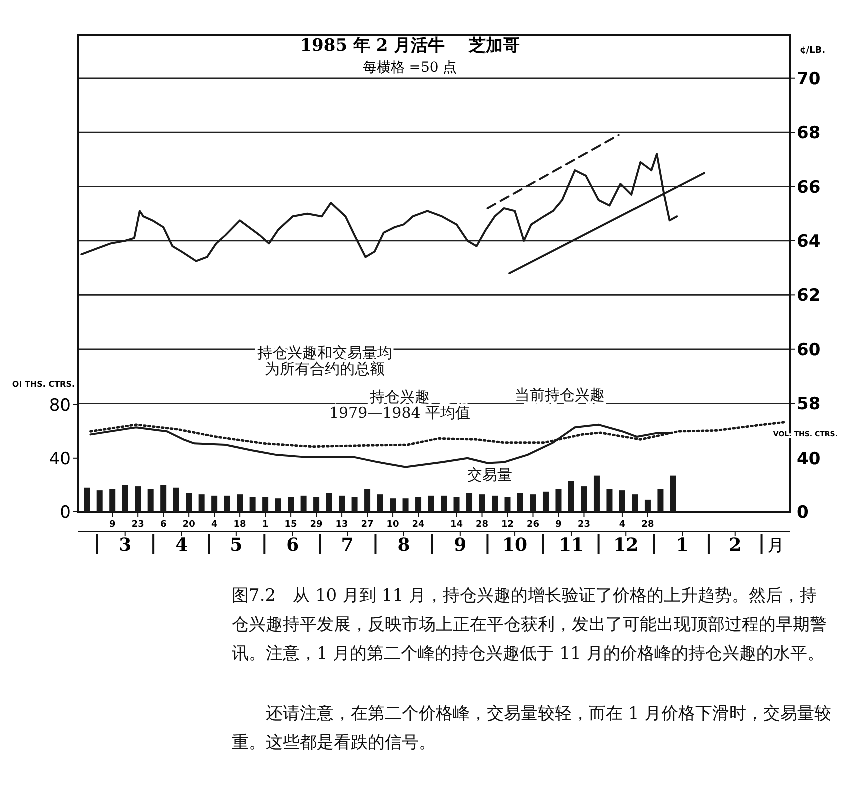 Image resolution: width=842 pixels, height=800 pixels. What do you see at coordinates (460, 545) in the screenshot?
I see `x2-tick-label: 9` at bounding box center [460, 545].